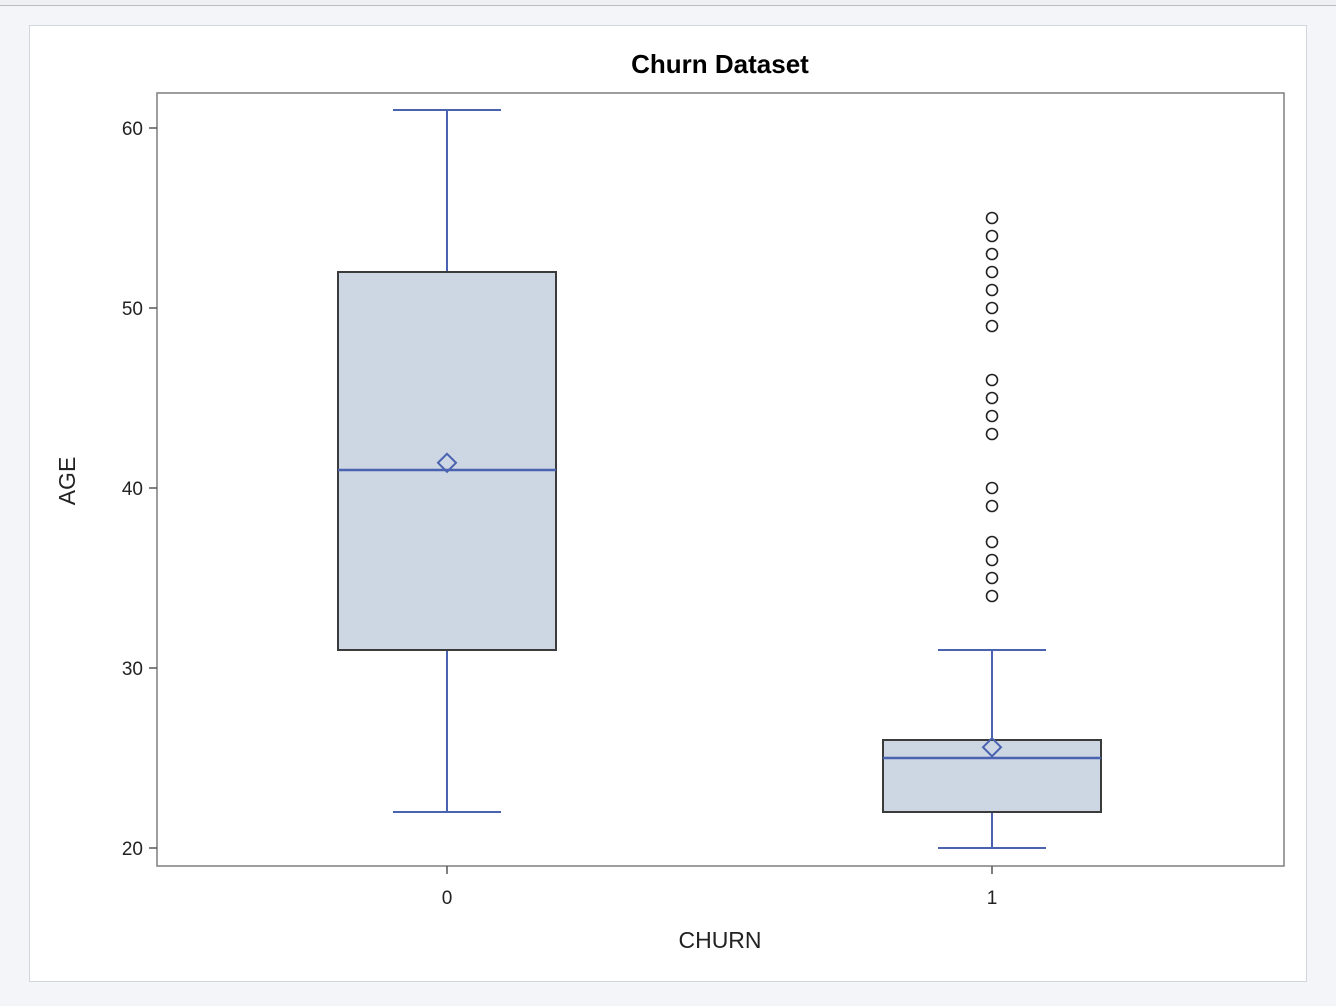 The width and height of the screenshot is (1336, 1006). Describe the element at coordinates (720, 64) in the screenshot. I see `chart-title: Churn Dataset` at that location.